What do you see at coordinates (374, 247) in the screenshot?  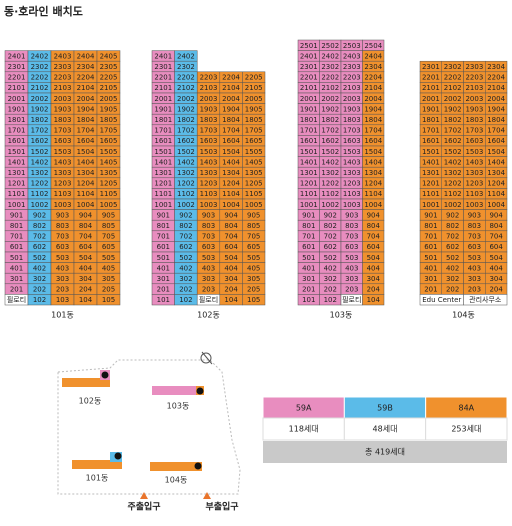 I see `unit-label: 604` at bounding box center [374, 247].